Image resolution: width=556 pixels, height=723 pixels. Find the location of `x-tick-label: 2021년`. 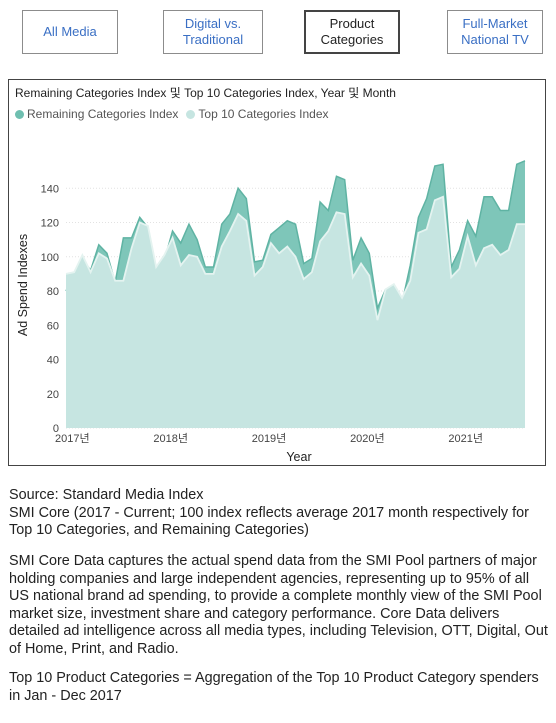

x-tick-label: 2021년 is located at coordinates (465, 438).